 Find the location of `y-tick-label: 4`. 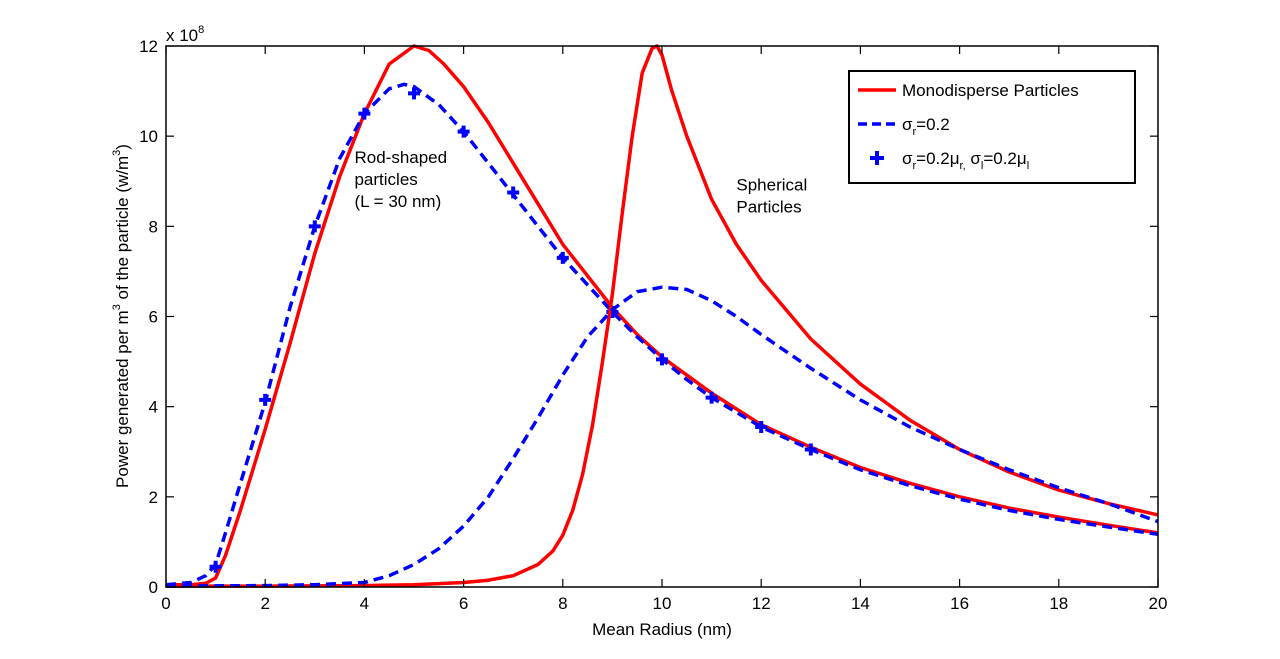

y-tick-label: 4 is located at coordinates (153, 407).